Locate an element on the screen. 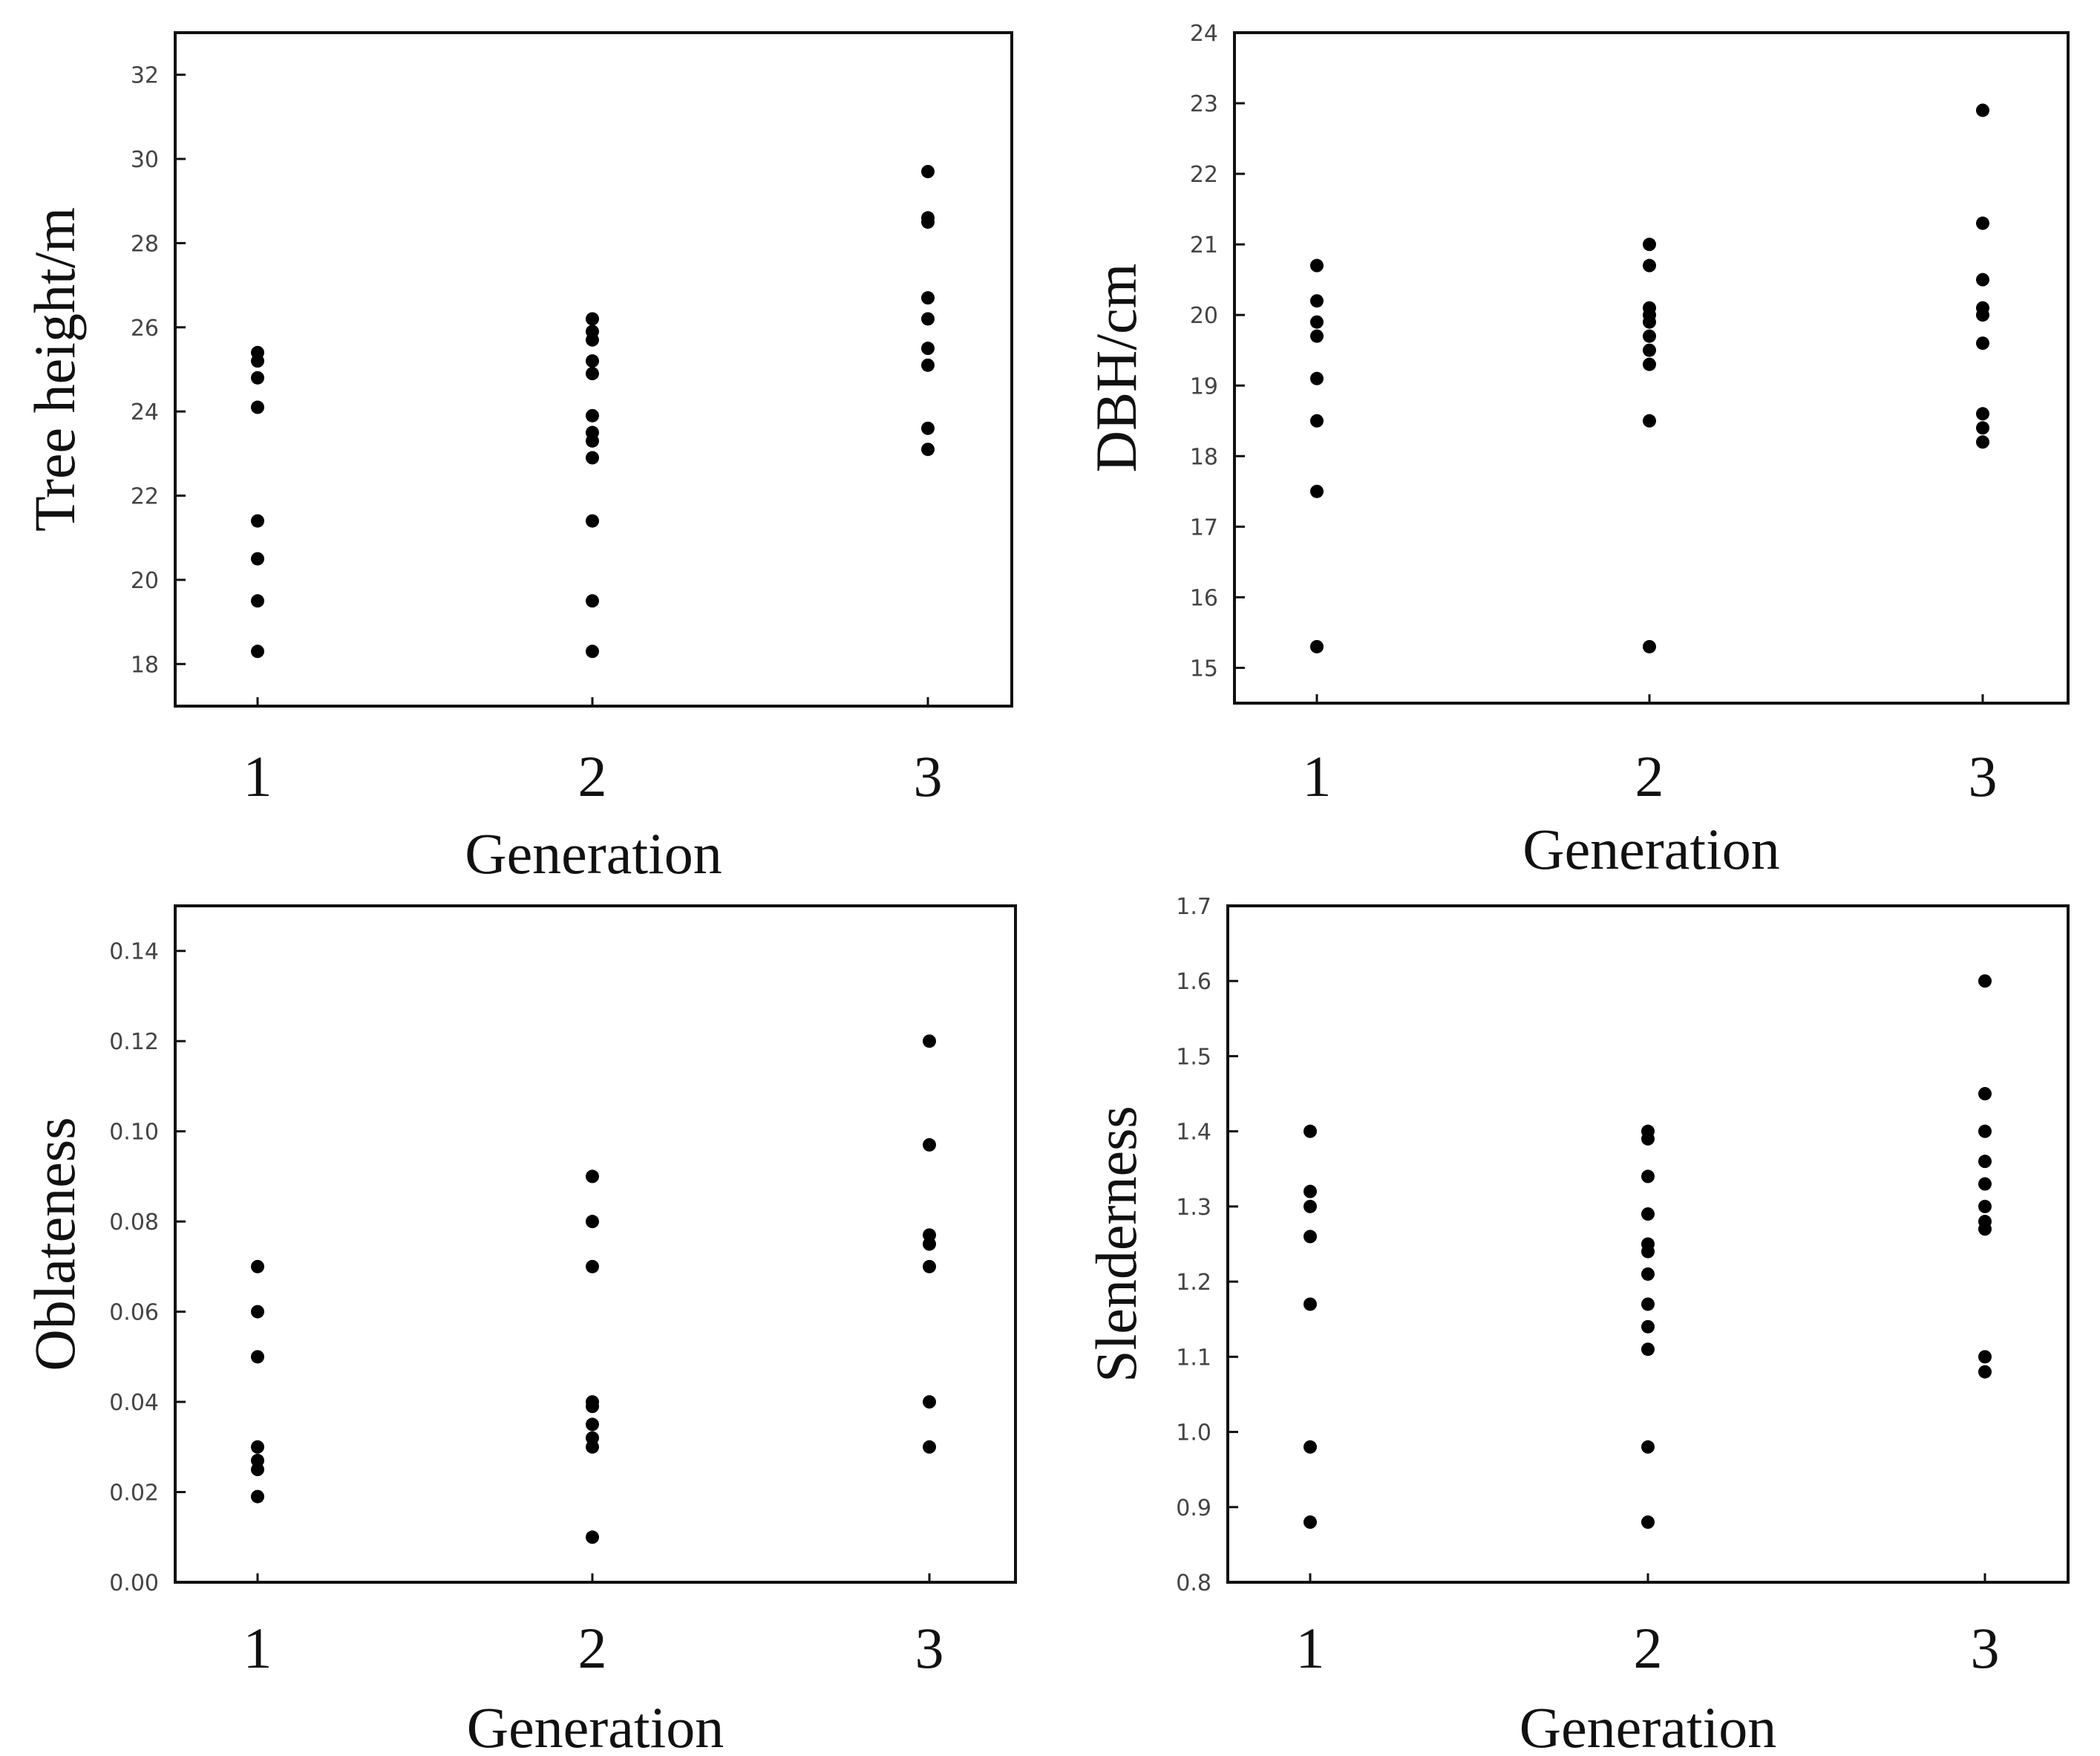 The image size is (2100, 1756). y-tick-label: 19 is located at coordinates (1204, 386).